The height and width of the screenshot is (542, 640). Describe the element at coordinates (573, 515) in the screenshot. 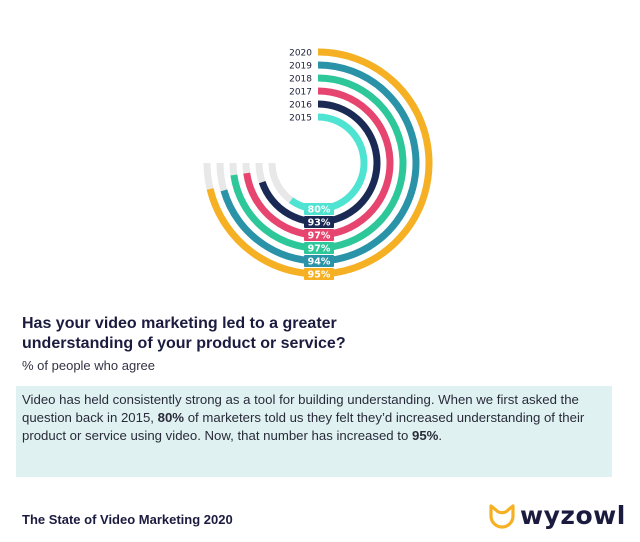

I see `brand-name: wyzowl` at that location.